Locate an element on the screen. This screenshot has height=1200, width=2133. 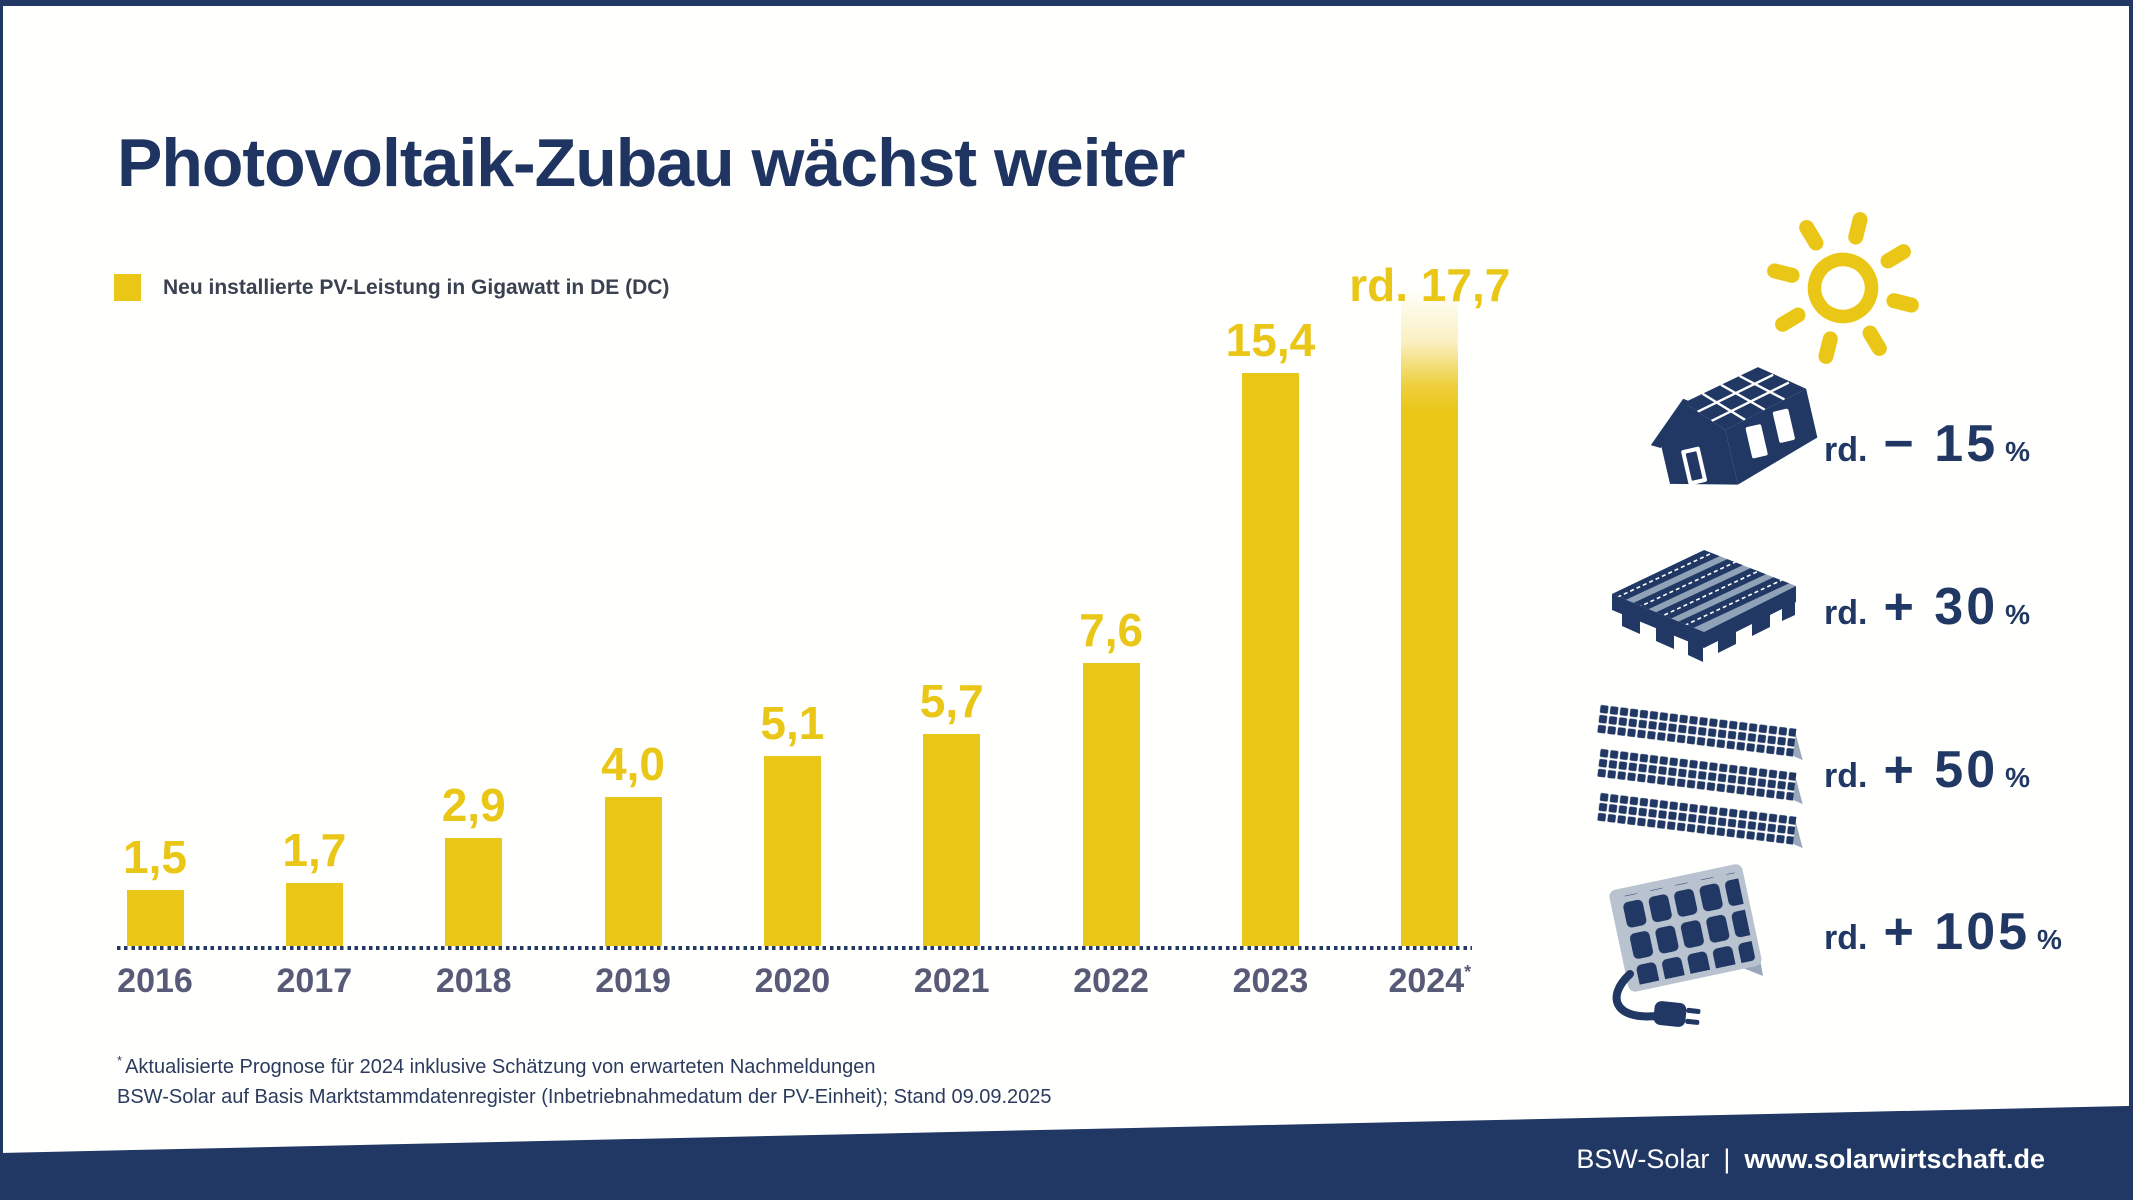
axis-year-label: 2019 is located at coordinates (633, 981).